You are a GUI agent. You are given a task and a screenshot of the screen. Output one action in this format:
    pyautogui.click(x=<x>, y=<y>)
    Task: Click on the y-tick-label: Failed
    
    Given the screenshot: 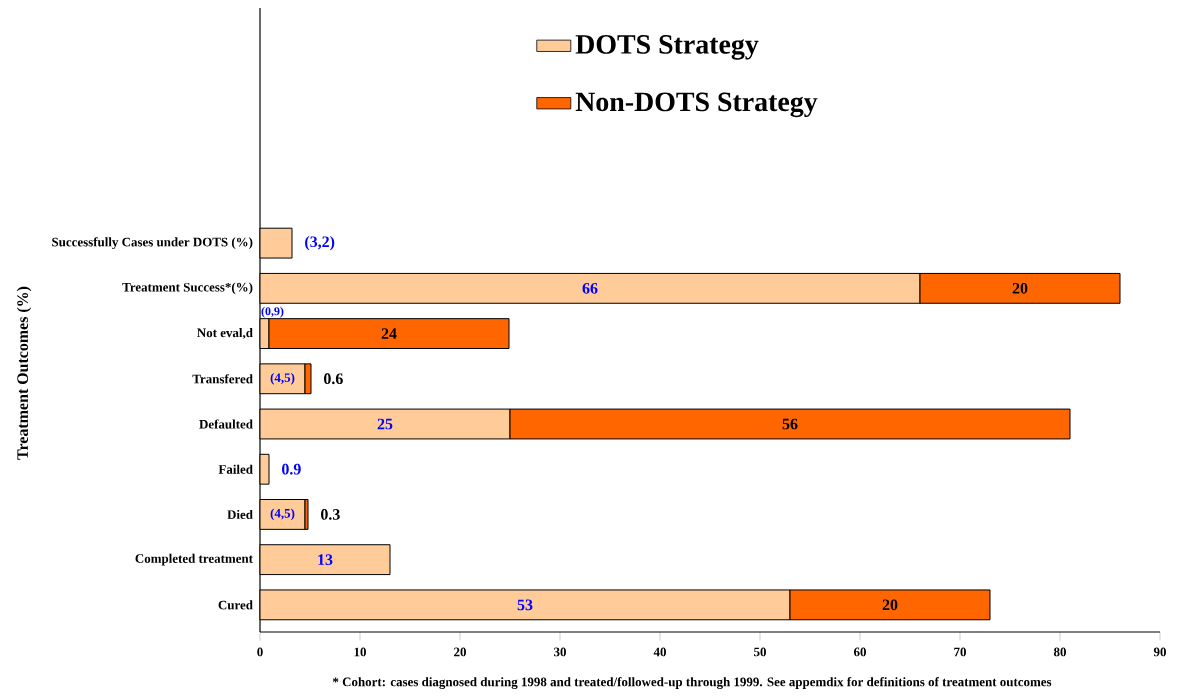 What is the action you would take?
    pyautogui.click(x=235, y=469)
    